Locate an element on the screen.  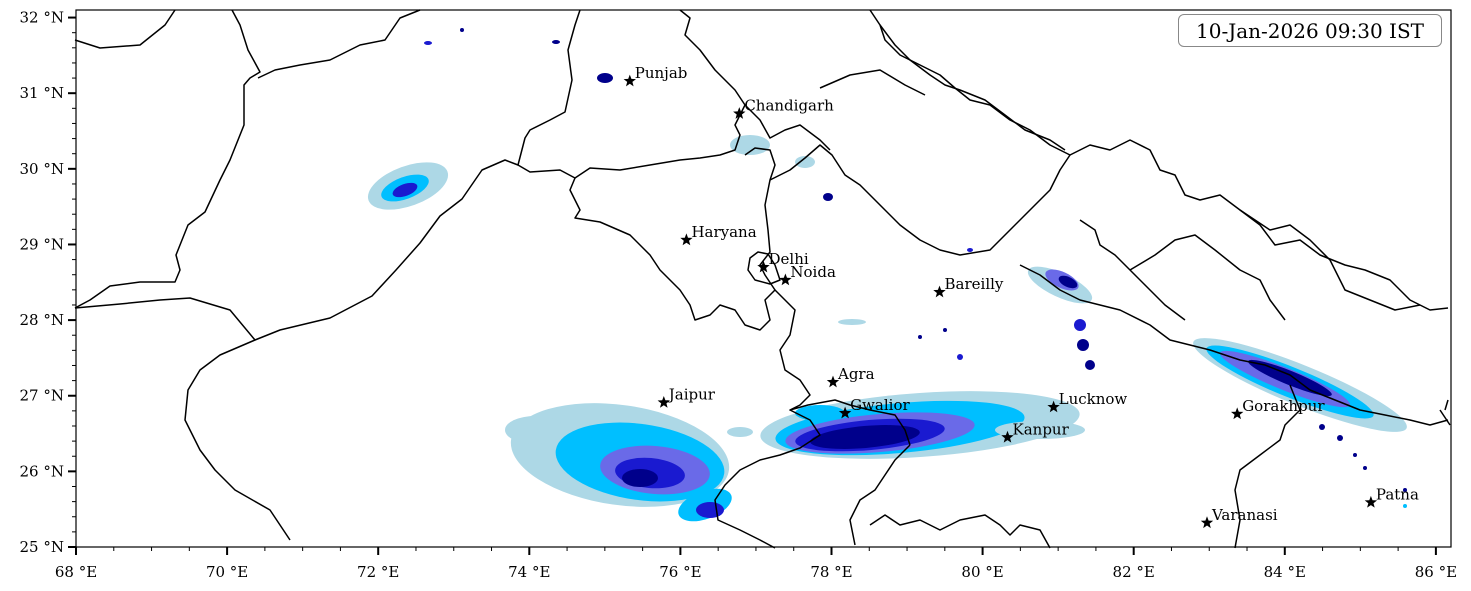
city-marker-agra: Agra is located at coordinates (850, 376).